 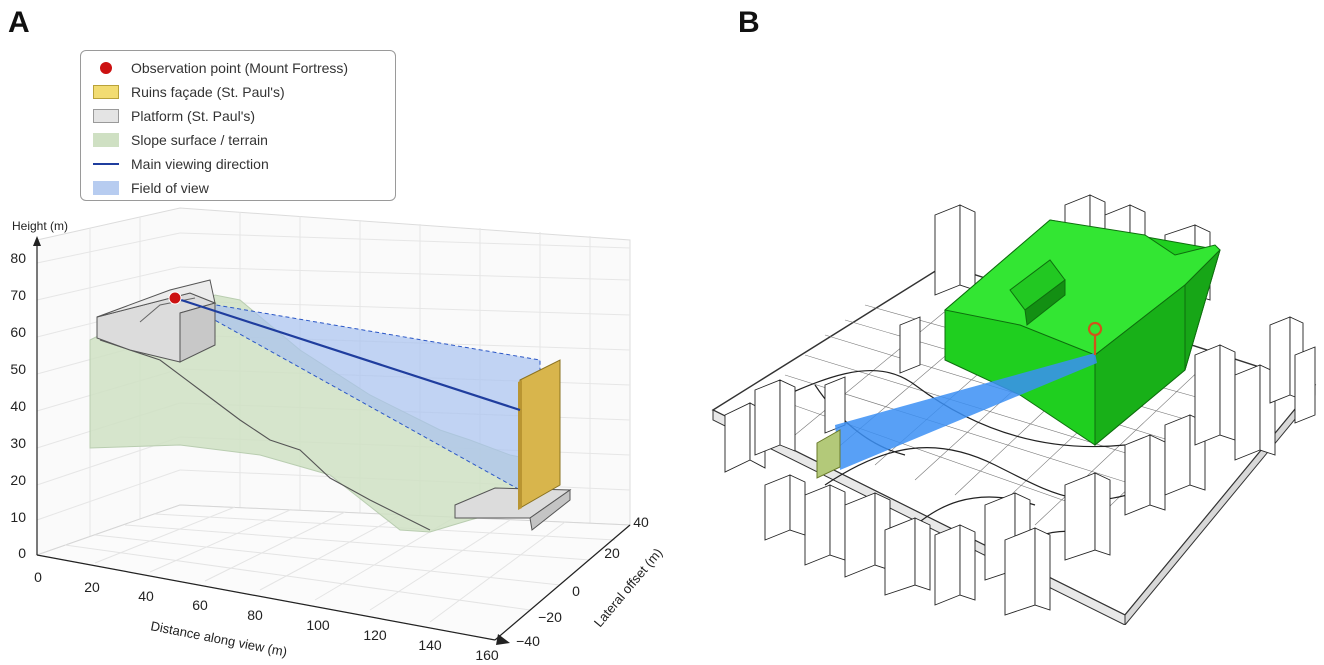 What do you see at coordinates (528, 641) in the screenshot?
I see `y-tick: −40` at bounding box center [528, 641].